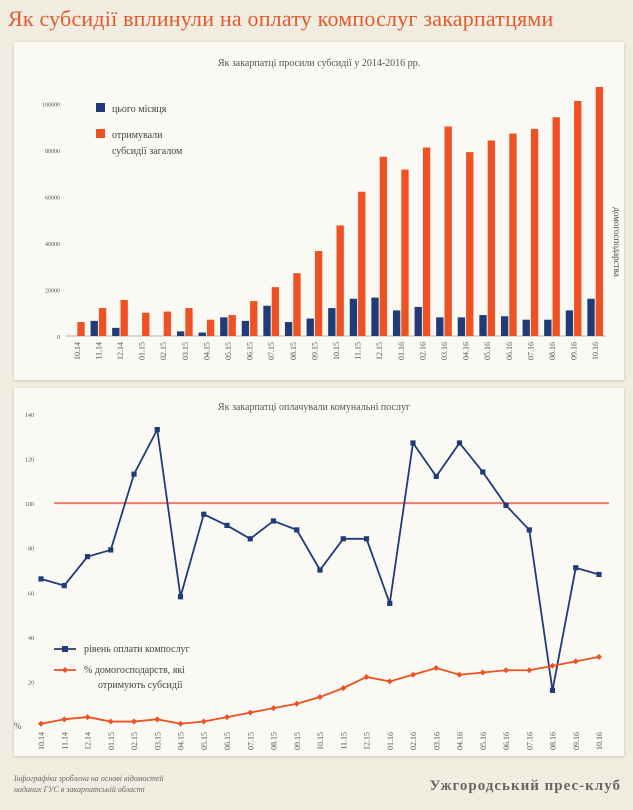  Describe the element at coordinates (41, 741) in the screenshot. I see `x-tick-label: 10.14` at that location.